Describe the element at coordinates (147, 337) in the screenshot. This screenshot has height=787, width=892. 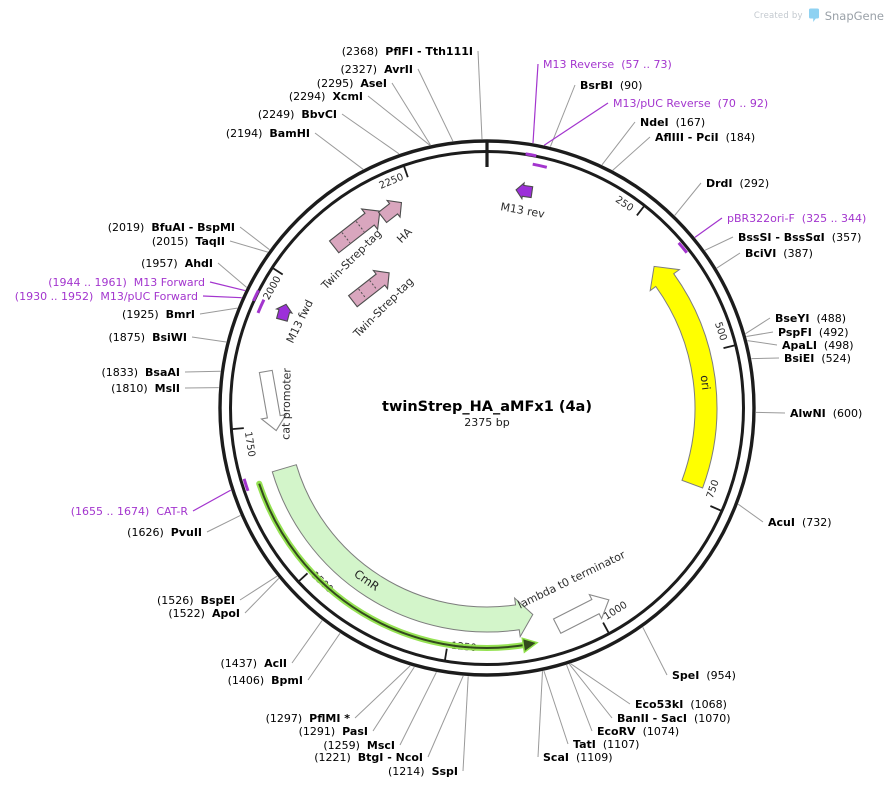
I see `enzyme-label: (1875) BsiWI` at that location.